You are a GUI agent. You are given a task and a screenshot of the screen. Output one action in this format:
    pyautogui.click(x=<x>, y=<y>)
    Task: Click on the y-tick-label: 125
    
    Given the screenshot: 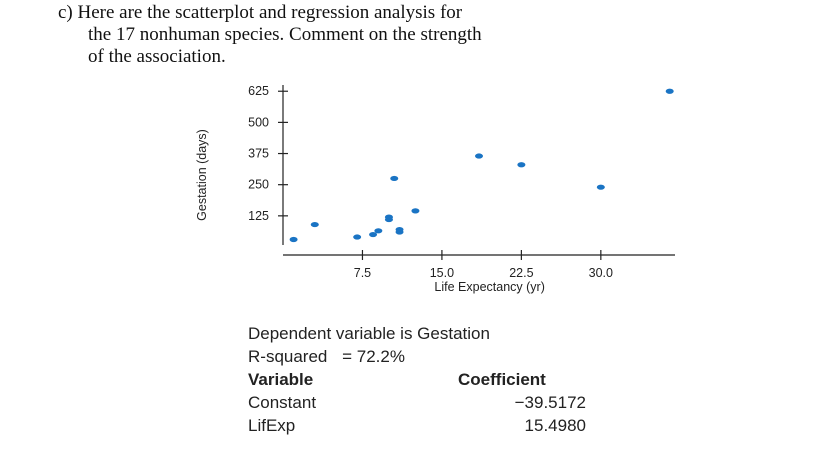 What is the action you would take?
    pyautogui.click(x=258, y=216)
    